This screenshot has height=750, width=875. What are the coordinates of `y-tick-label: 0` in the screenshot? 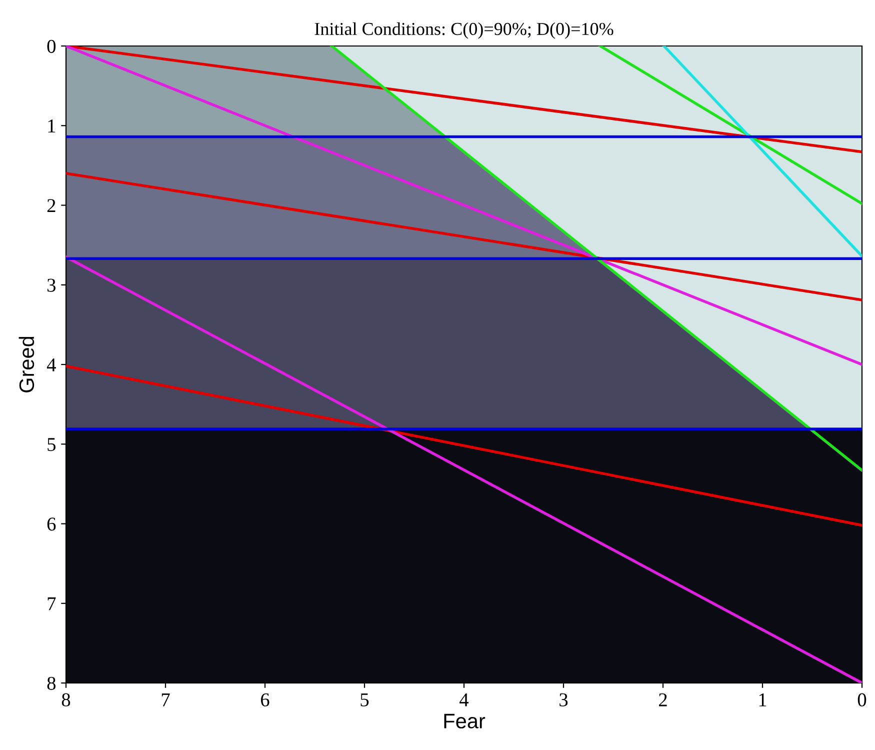 It's located at (51, 46).